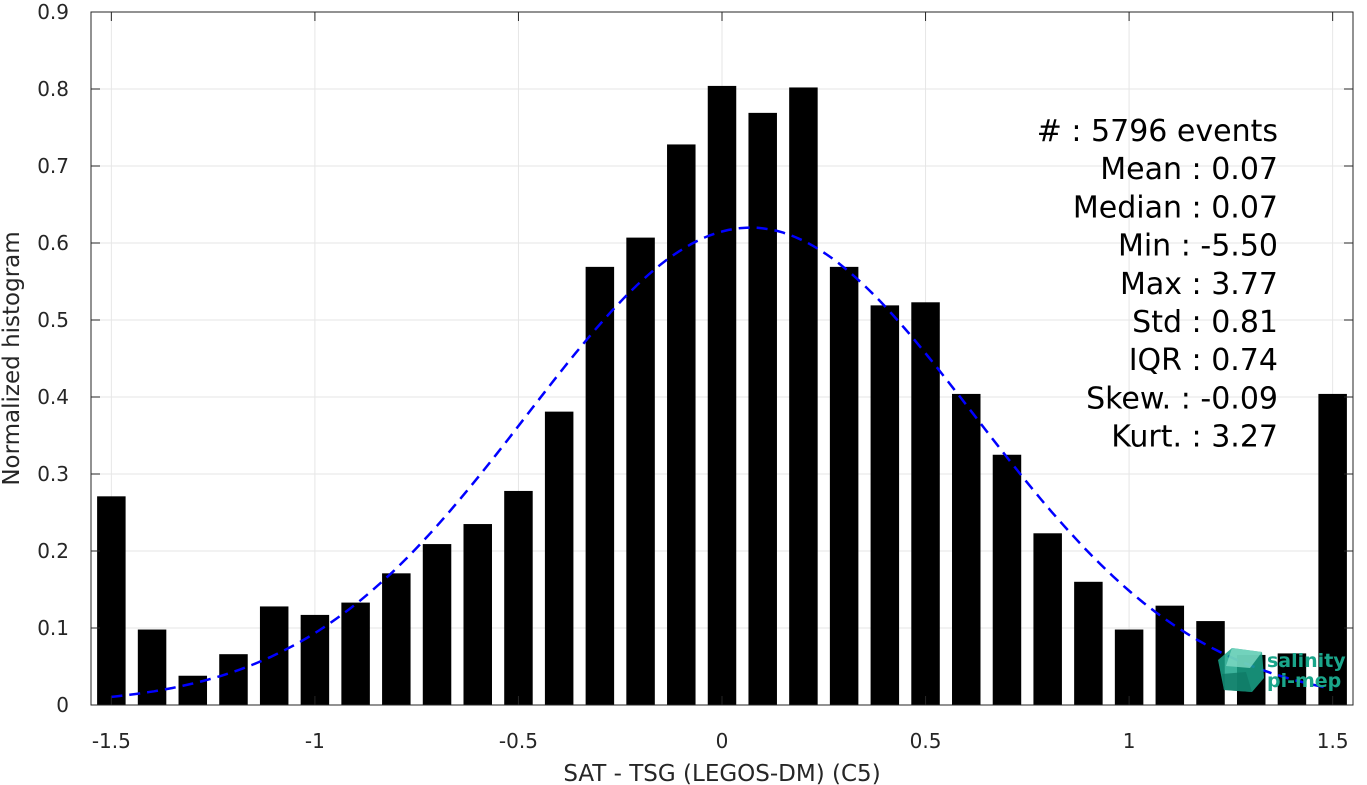  What do you see at coordinates (53, 551) in the screenshot?
I see `y-tick-label: 0.2` at bounding box center [53, 551].